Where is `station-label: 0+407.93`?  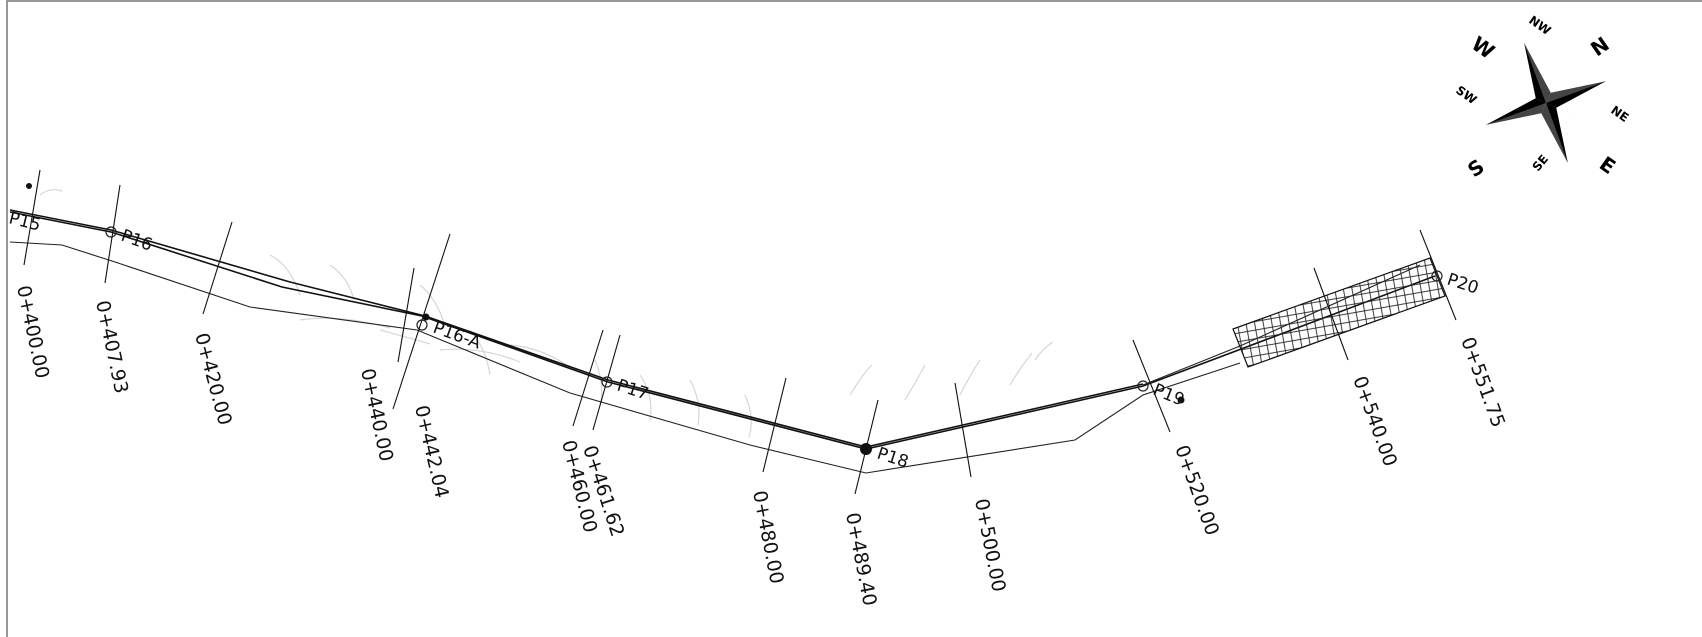
station-label: 0+407.93 is located at coordinates (111, 346).